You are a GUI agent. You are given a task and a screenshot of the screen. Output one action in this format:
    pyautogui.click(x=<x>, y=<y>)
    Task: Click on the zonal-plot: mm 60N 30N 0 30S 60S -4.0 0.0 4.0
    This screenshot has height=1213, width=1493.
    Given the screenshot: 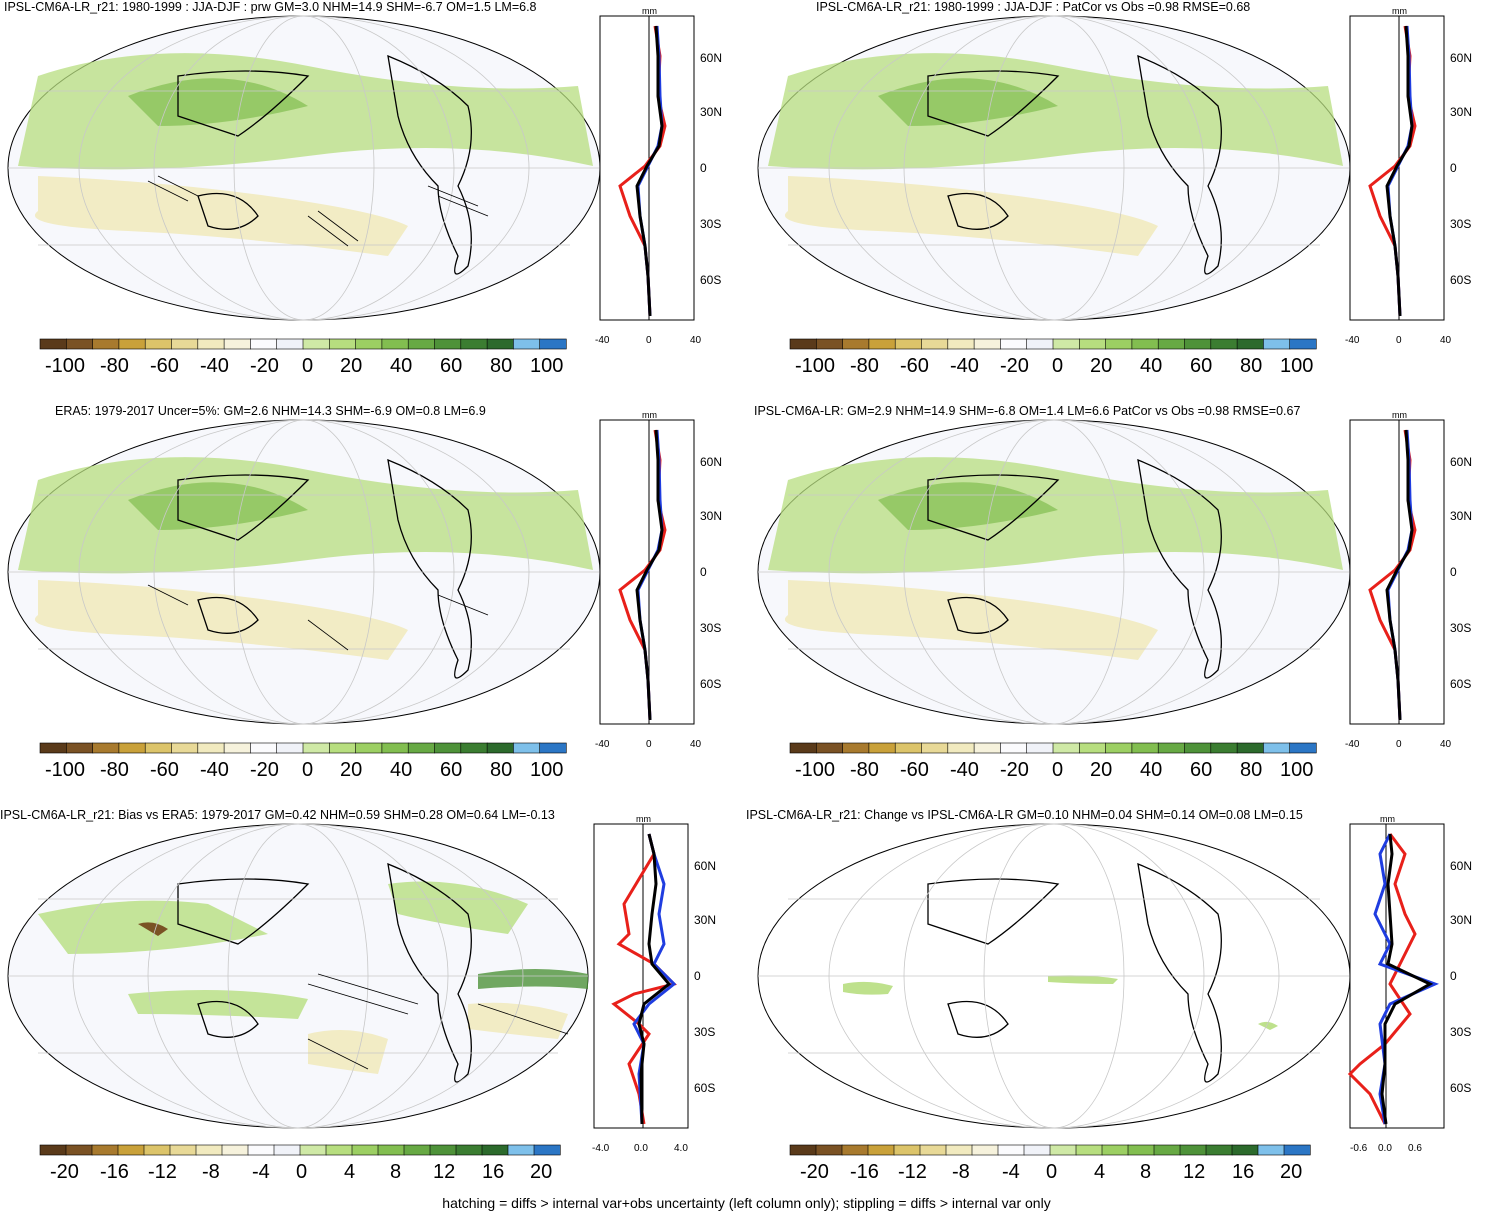 What is the action you would take?
    pyautogui.click(x=654, y=984)
    